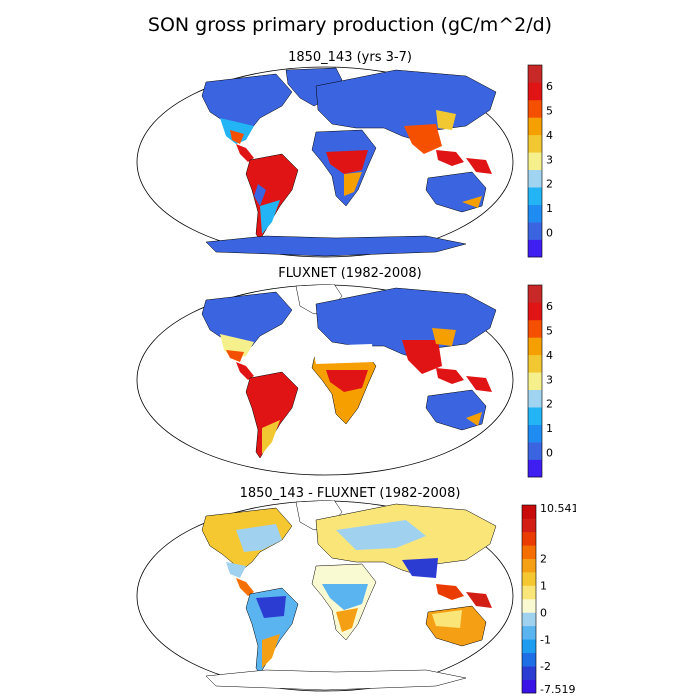  Describe the element at coordinates (549, 159) in the screenshot. I see `colorbar-1-tick-label: 3` at that location.